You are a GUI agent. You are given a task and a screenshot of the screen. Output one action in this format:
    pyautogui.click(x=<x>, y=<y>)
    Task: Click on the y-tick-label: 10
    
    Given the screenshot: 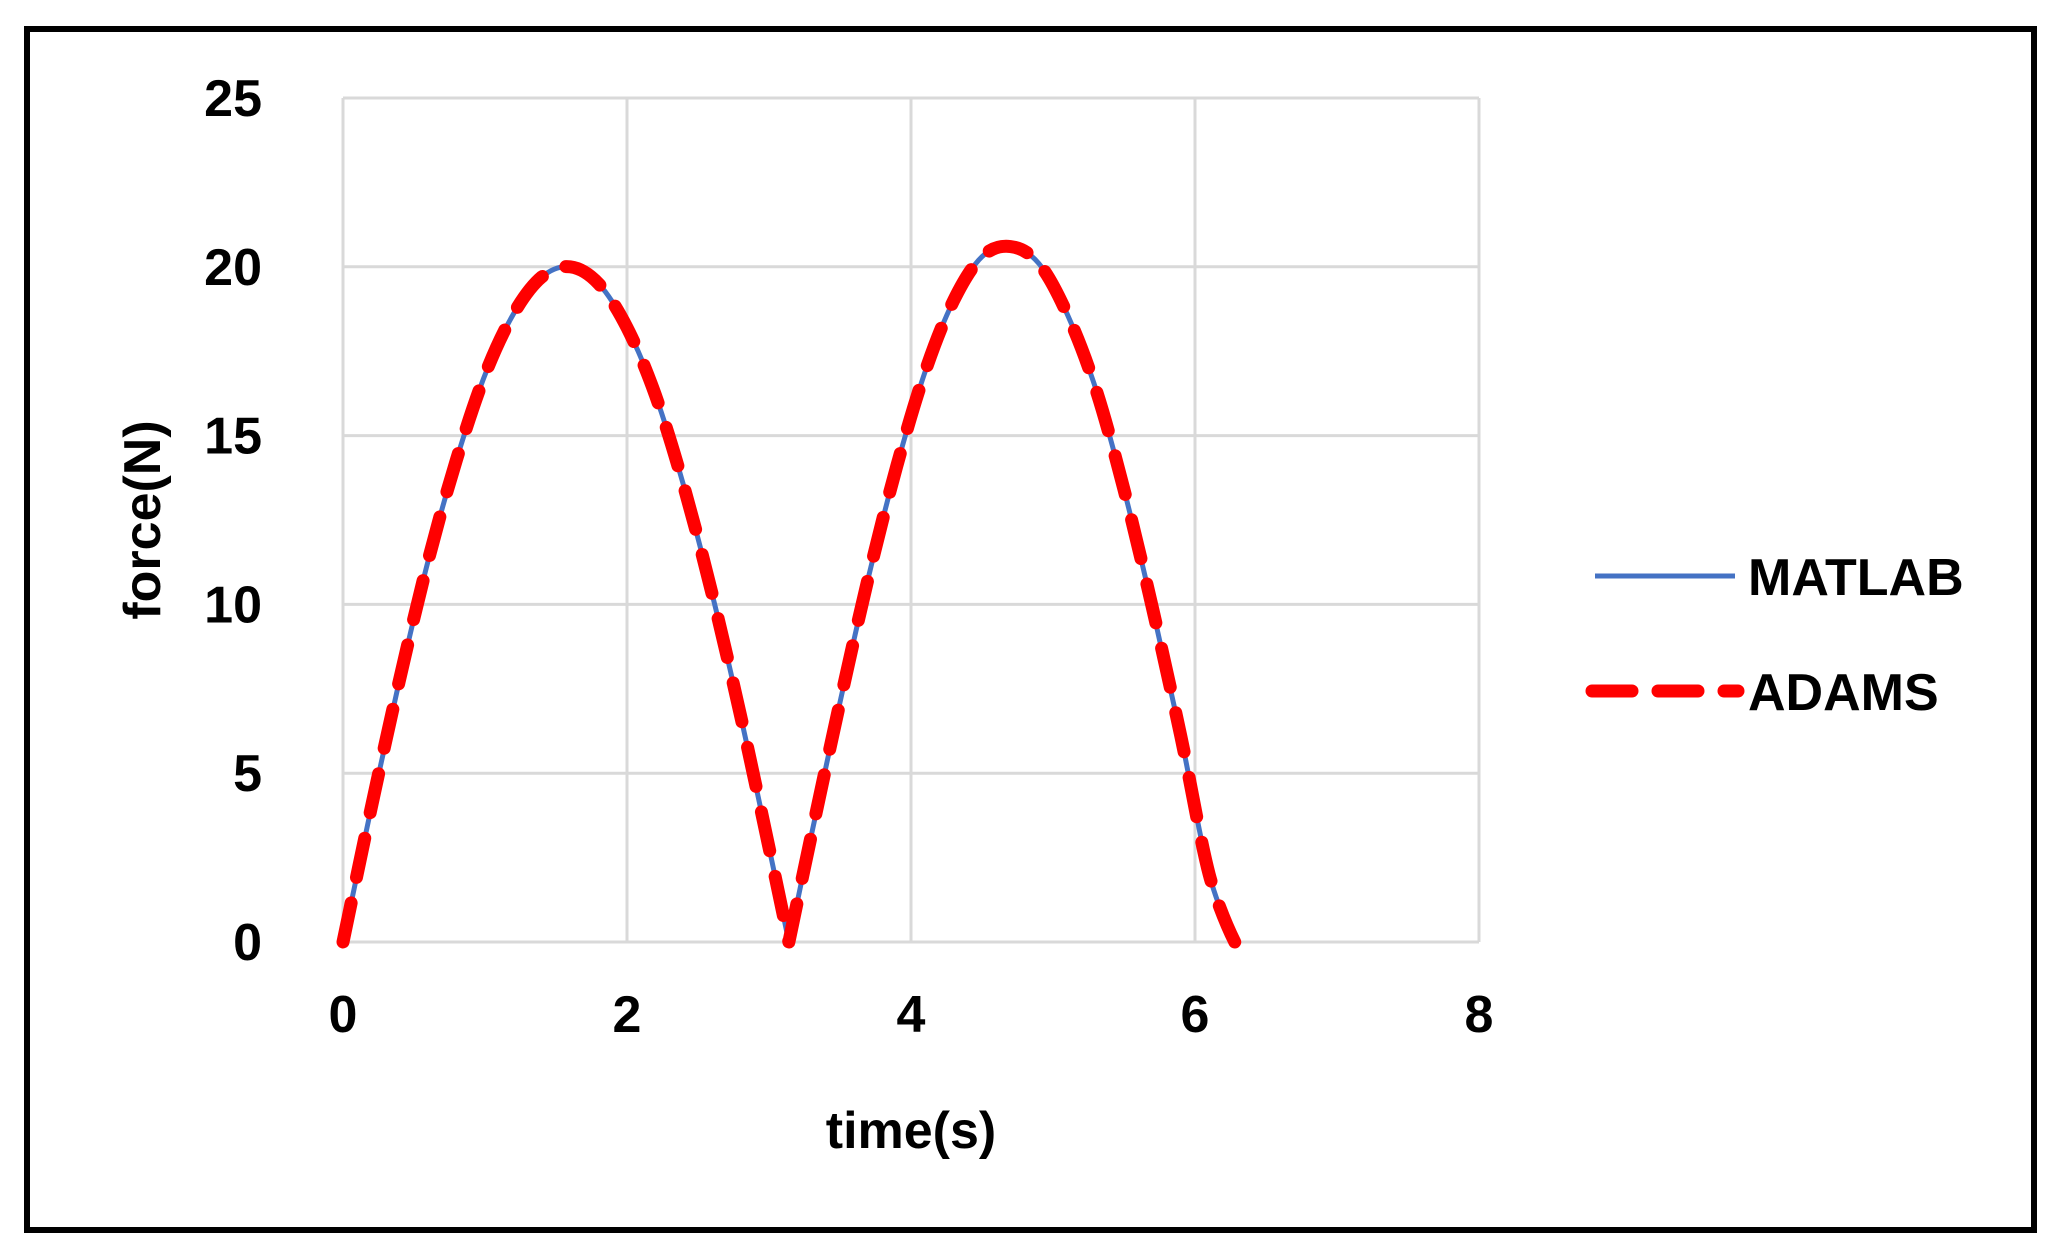 What is the action you would take?
    pyautogui.click(x=233, y=605)
    